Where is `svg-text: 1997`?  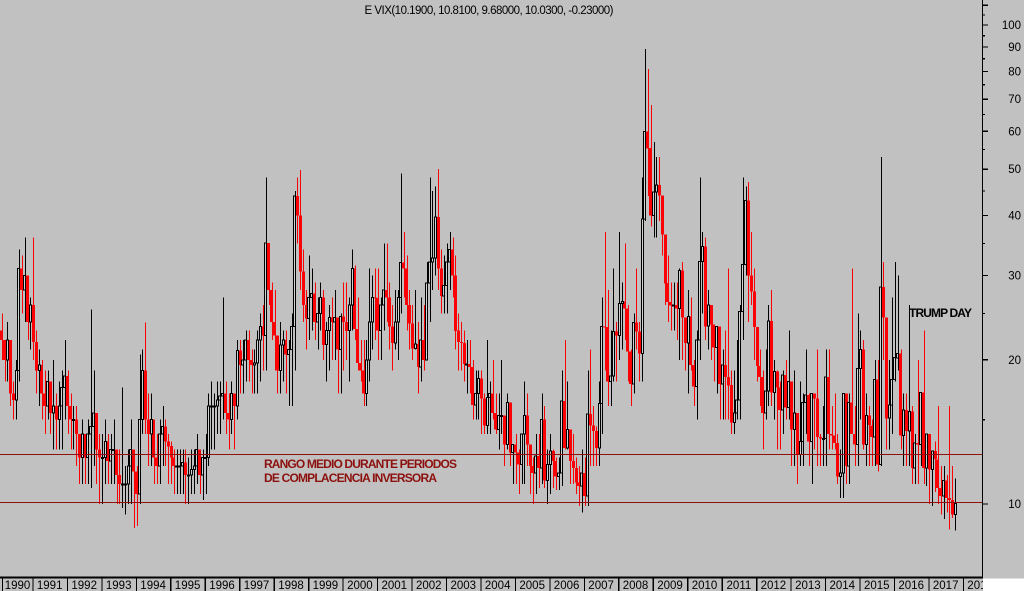 svg-text: 1997 is located at coordinates (257, 585).